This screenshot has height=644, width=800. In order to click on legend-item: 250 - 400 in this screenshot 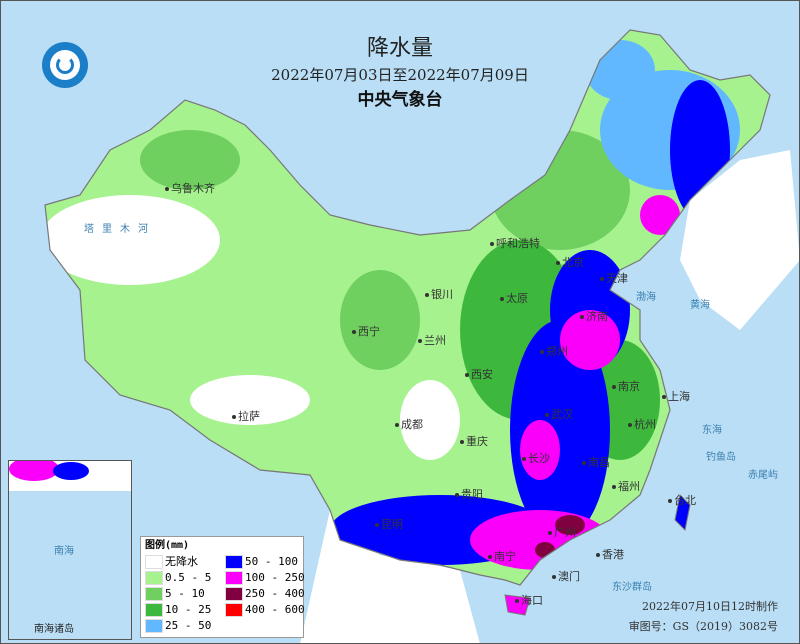, I will do `click(265, 593)`.